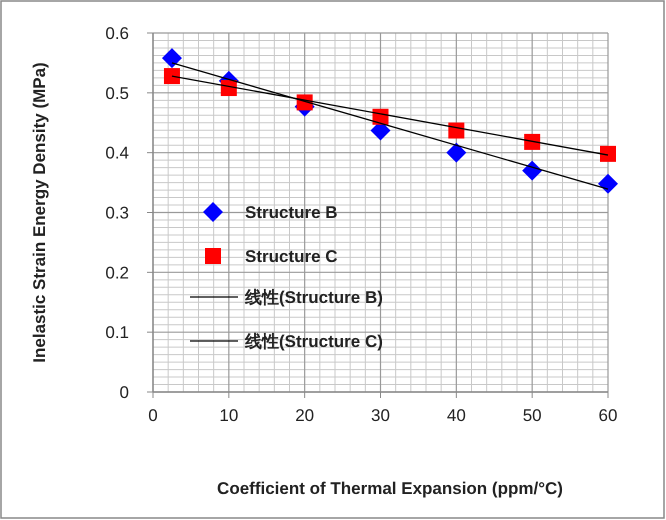 The image size is (666, 520). I want to click on x-tick-label: 40, so click(456, 415).